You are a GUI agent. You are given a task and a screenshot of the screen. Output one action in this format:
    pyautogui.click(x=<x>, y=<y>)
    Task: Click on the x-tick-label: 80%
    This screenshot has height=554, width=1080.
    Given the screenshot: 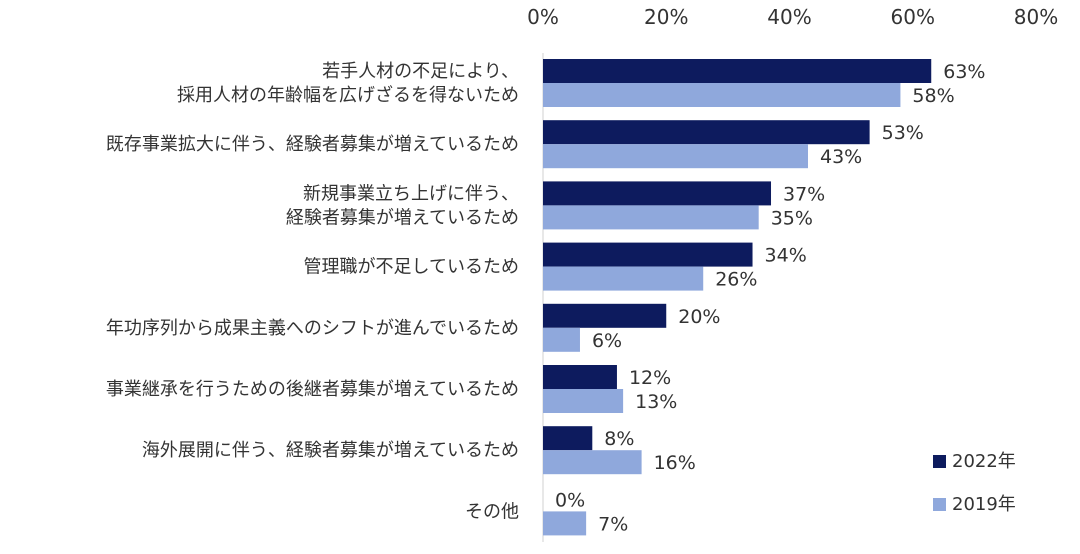 What is the action you would take?
    pyautogui.click(x=1036, y=17)
    